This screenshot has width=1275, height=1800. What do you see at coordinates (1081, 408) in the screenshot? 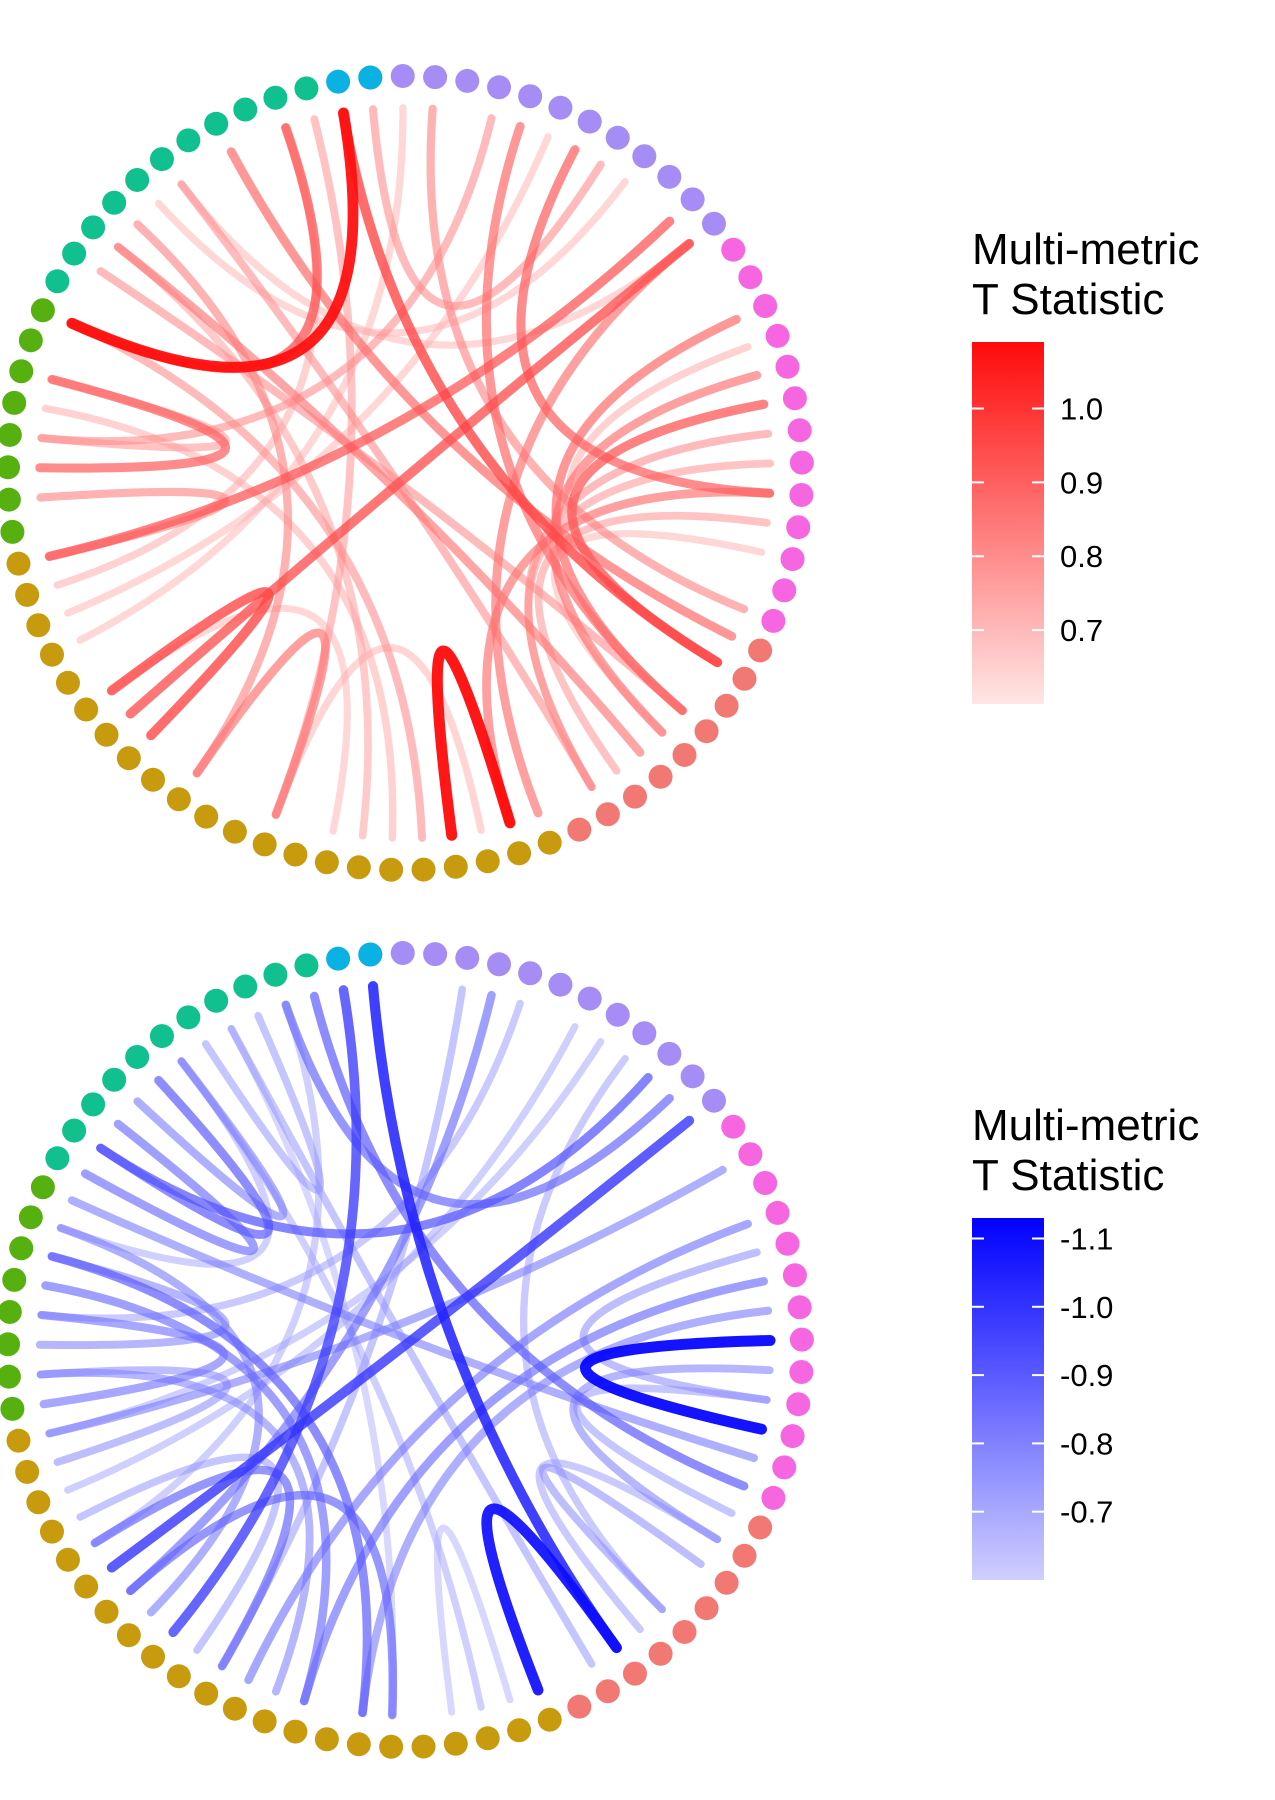
I see `legend-tick-label: 1.0` at bounding box center [1081, 408].